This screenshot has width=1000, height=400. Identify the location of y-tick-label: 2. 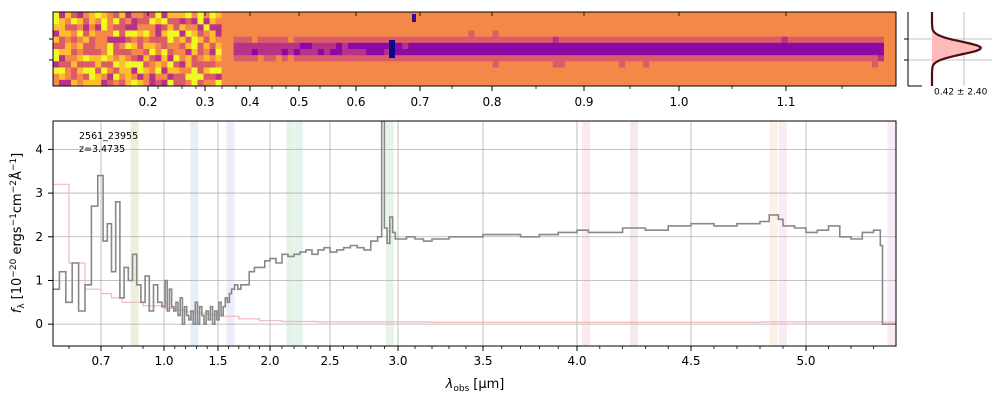
(39, 237).